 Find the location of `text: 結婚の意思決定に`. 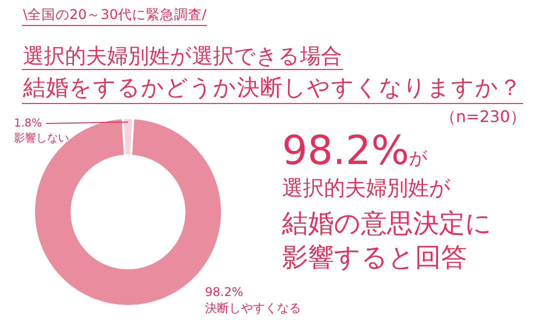

text: 結婚の意思決定に is located at coordinates (387, 224).